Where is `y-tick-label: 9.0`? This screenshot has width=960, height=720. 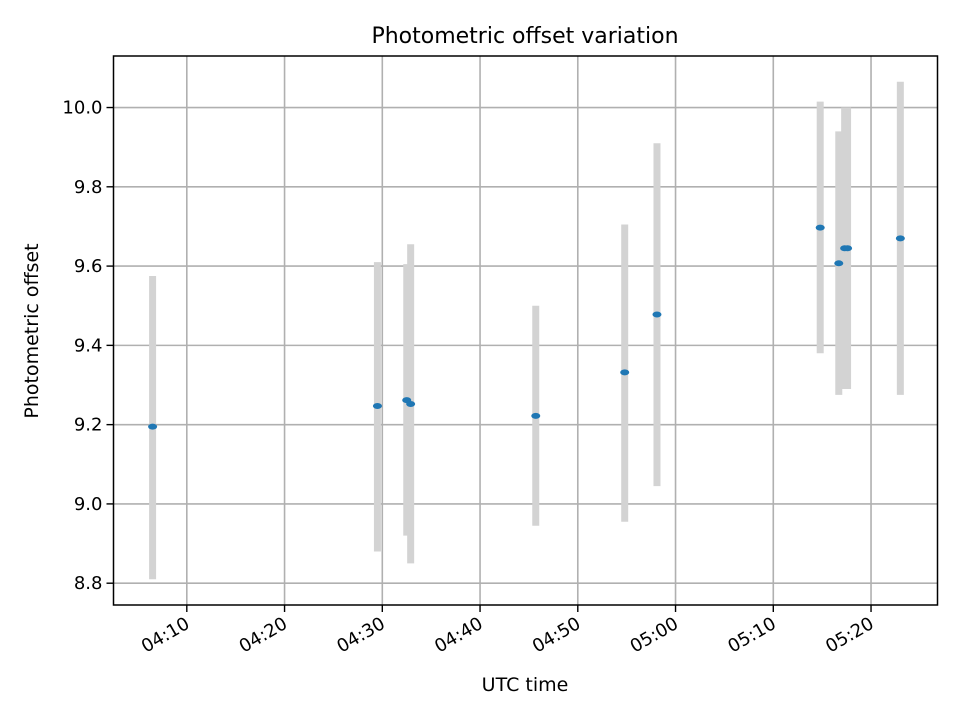 y-tick-label: 9.0 is located at coordinates (88, 504).